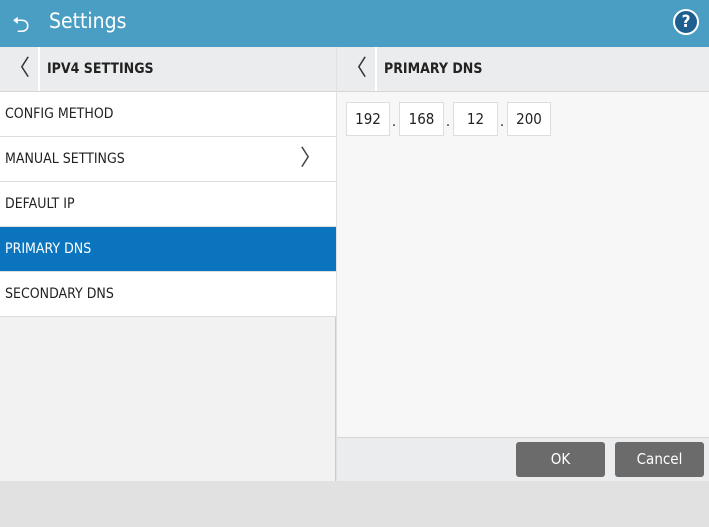  Describe the element at coordinates (354, 23) in the screenshot. I see `app-header: ⮌ Settings ?` at that location.